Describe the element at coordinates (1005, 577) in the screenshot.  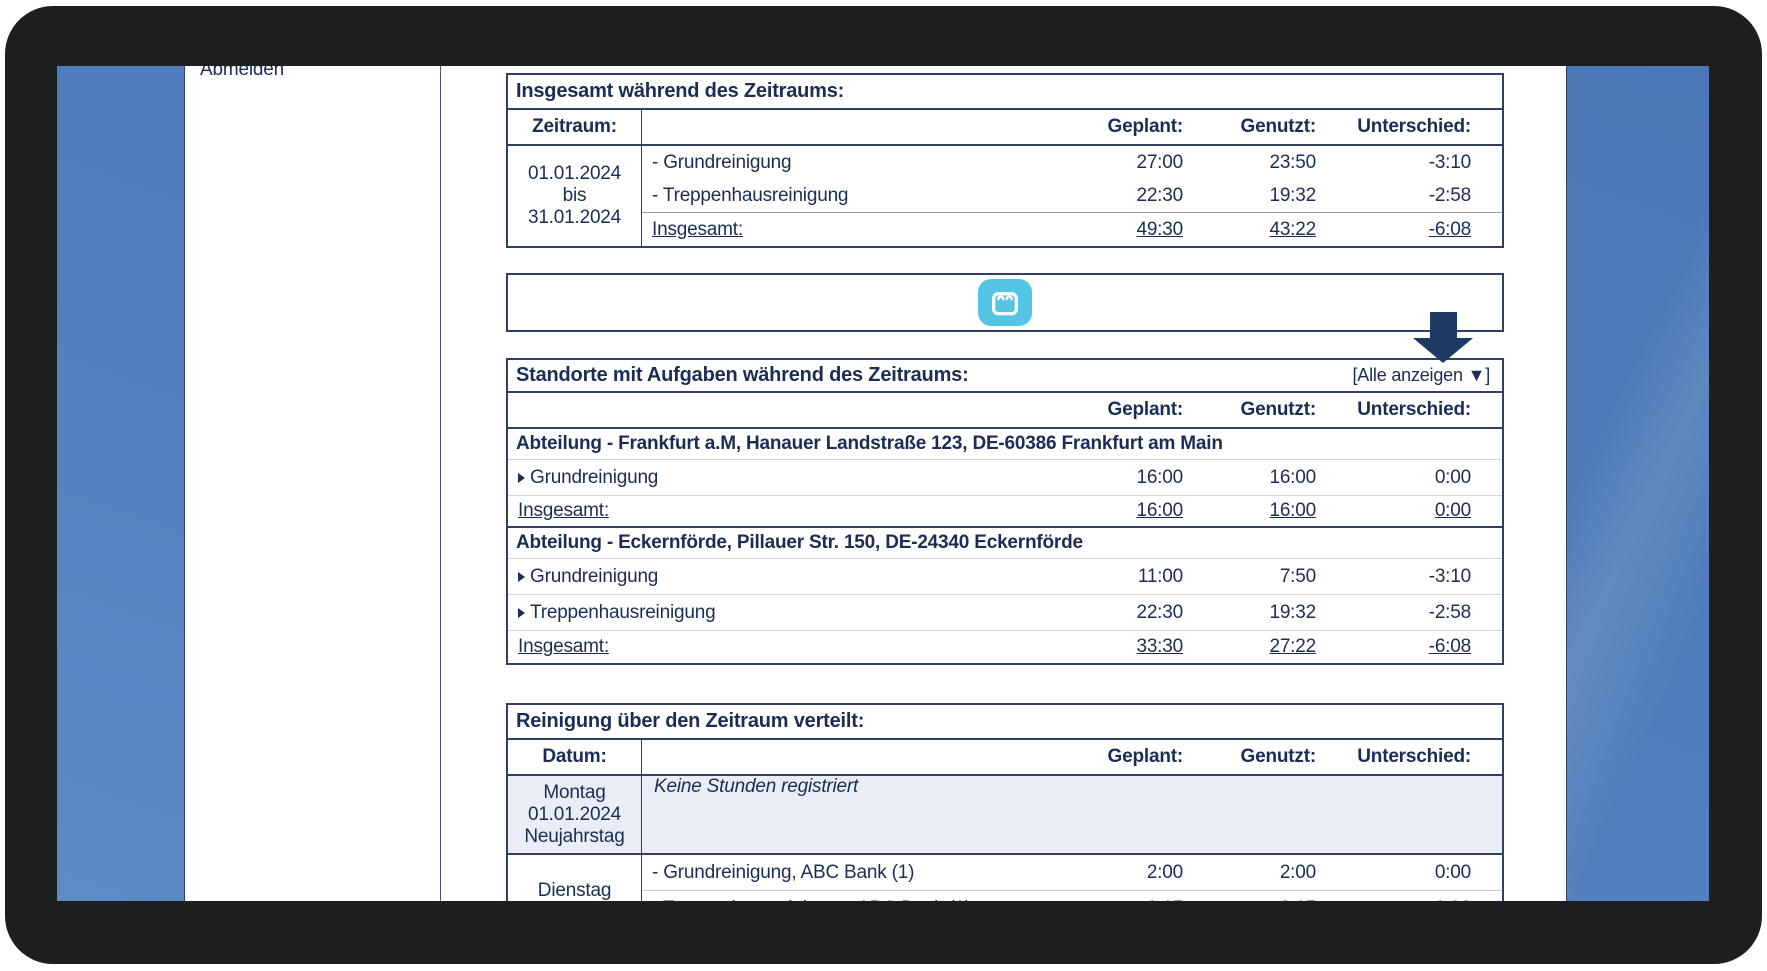
I see `table-row: Grundreinigung 11:00 7:50 -3:10` at that location.